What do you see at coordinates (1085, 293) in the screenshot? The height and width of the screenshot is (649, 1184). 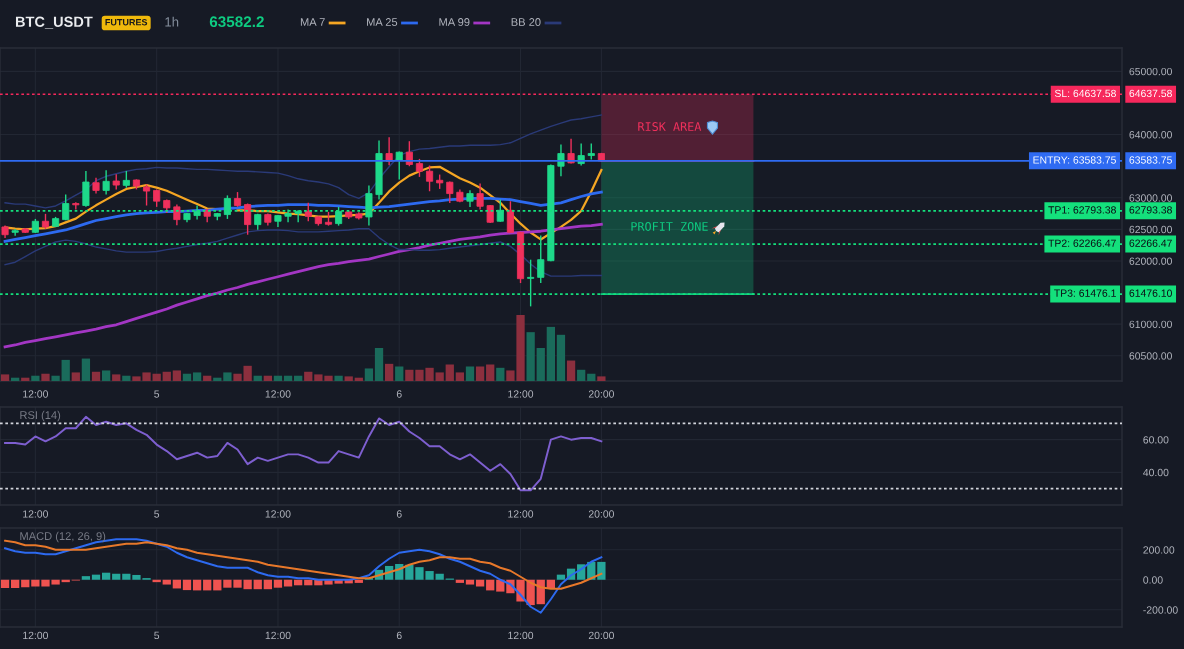 I see `ref-line-label: TP3: 61476.1` at bounding box center [1085, 293].